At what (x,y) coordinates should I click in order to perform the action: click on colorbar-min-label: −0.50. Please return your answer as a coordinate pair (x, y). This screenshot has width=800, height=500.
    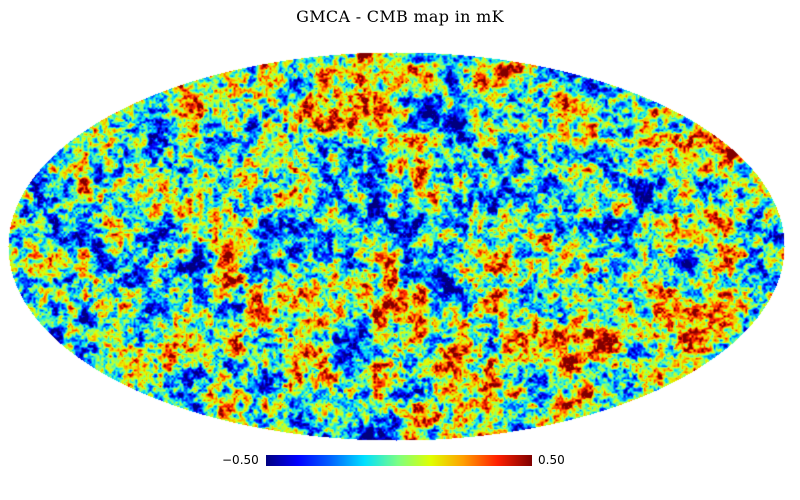
    Looking at the image, I should click on (240, 460).